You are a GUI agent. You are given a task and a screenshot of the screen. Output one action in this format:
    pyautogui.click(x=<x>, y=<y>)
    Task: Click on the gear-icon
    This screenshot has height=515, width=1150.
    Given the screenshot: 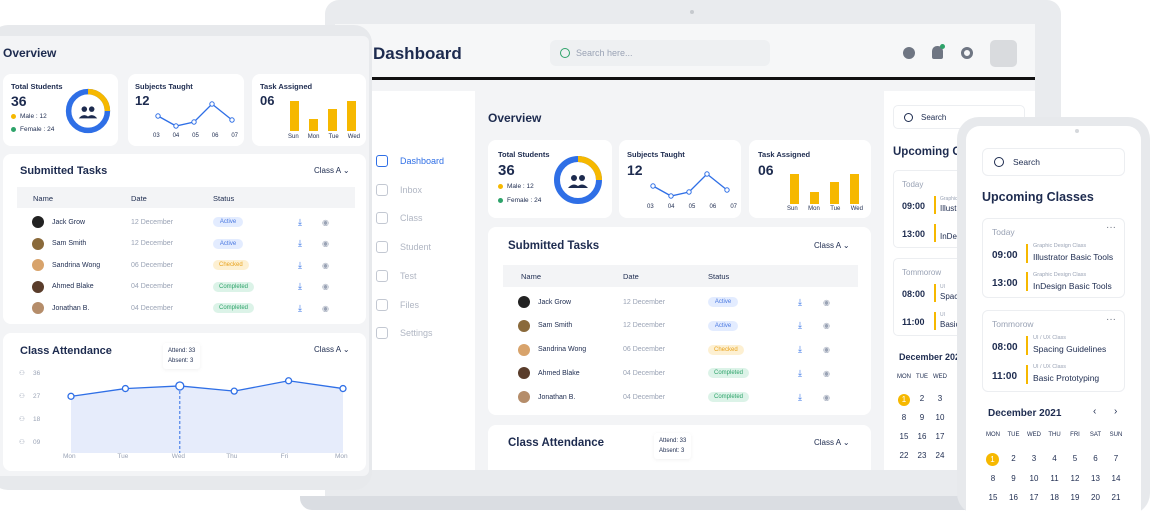 What is the action you would take?
    pyautogui.click(x=967, y=53)
    